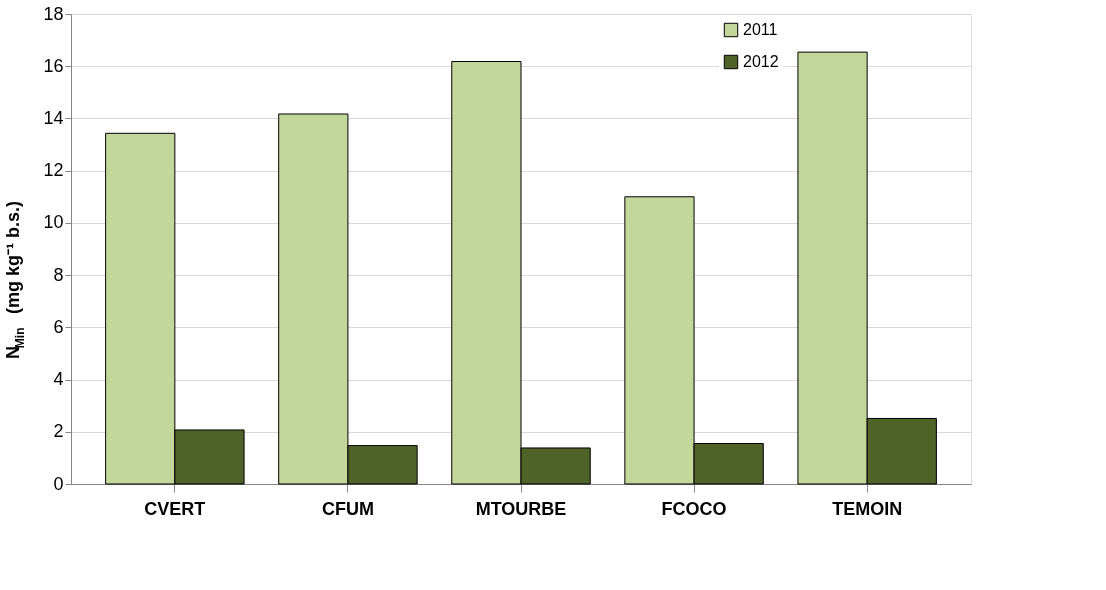 The image size is (1106, 590). What do you see at coordinates (58, 274) in the screenshot?
I see `y-tick-label: 8` at bounding box center [58, 274].